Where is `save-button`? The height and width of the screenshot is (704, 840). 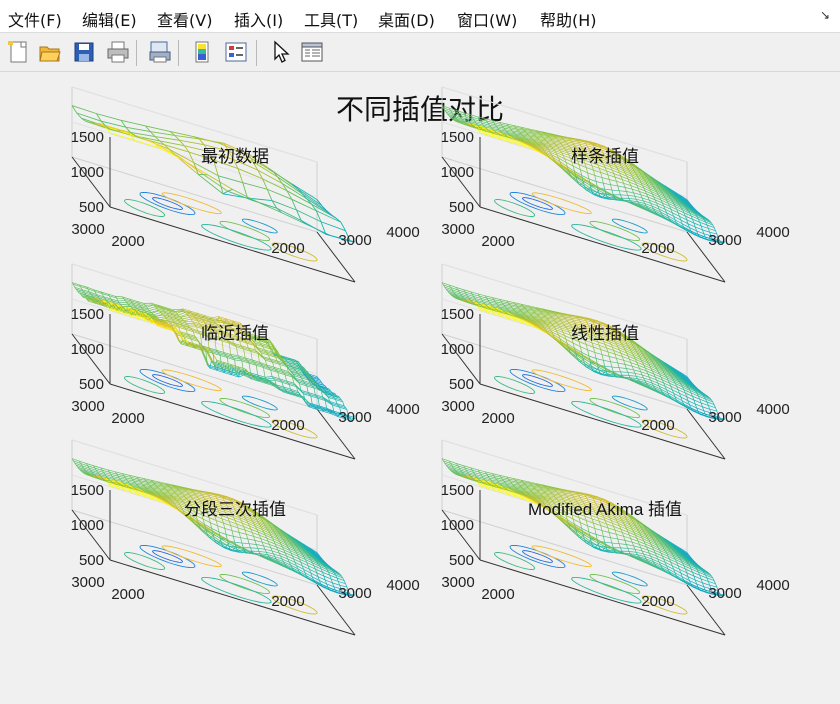
save-button is located at coordinates (84, 52).